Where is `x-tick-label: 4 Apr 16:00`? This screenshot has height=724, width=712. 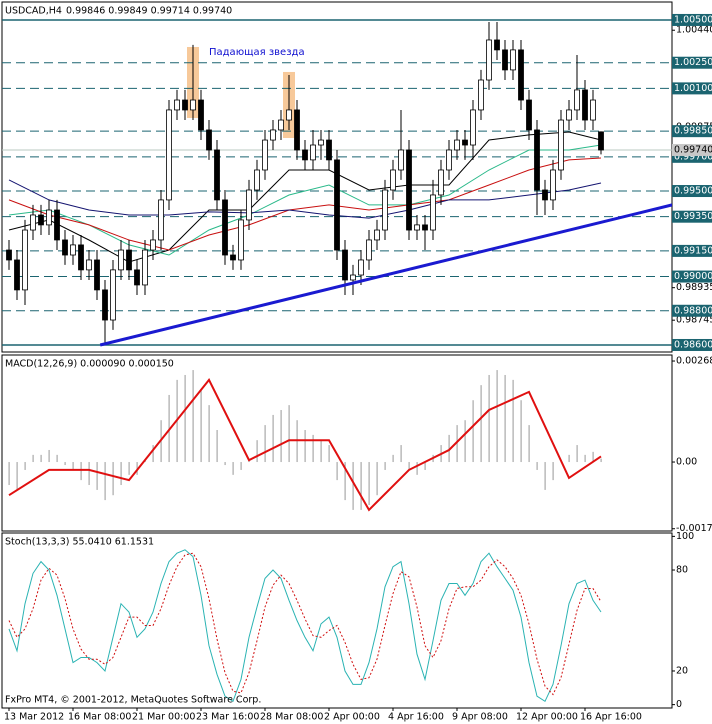
x-tick-label: 4 Apr 16:00 is located at coordinates (416, 717).